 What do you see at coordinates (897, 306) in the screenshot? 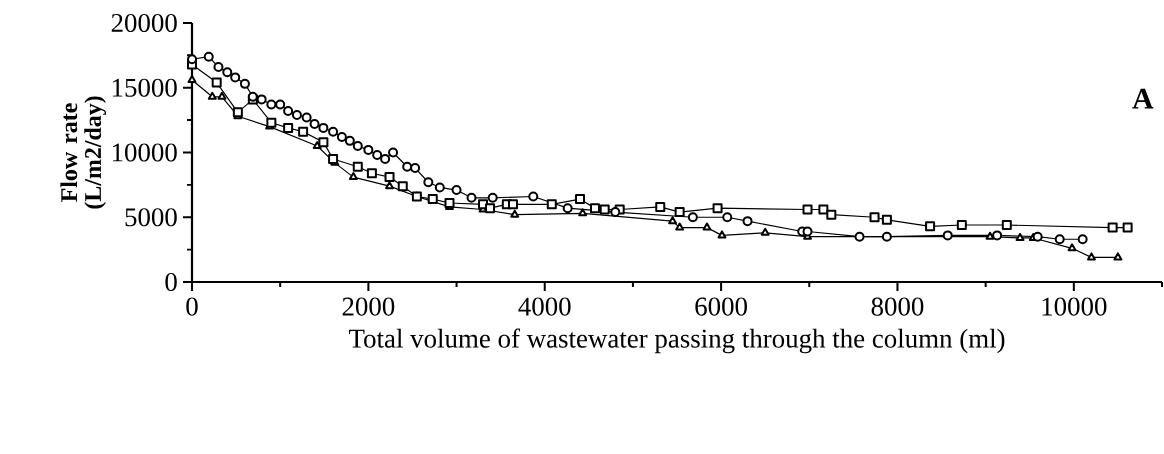
I see `x-tick-label: 8000` at bounding box center [897, 306].